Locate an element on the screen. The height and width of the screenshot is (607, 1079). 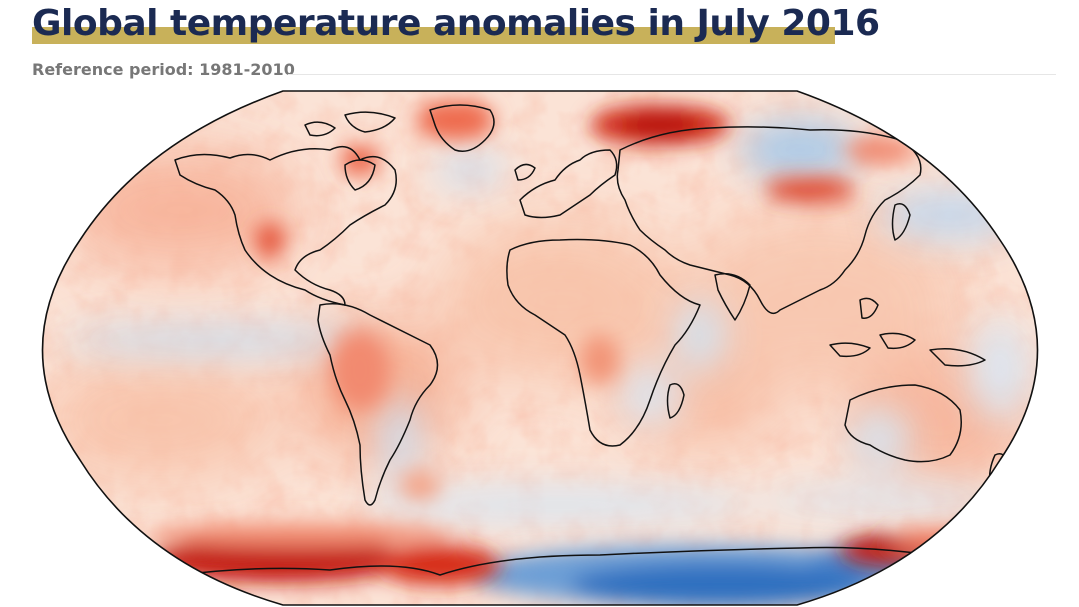
title-highlight is located at coordinates (433, 35).